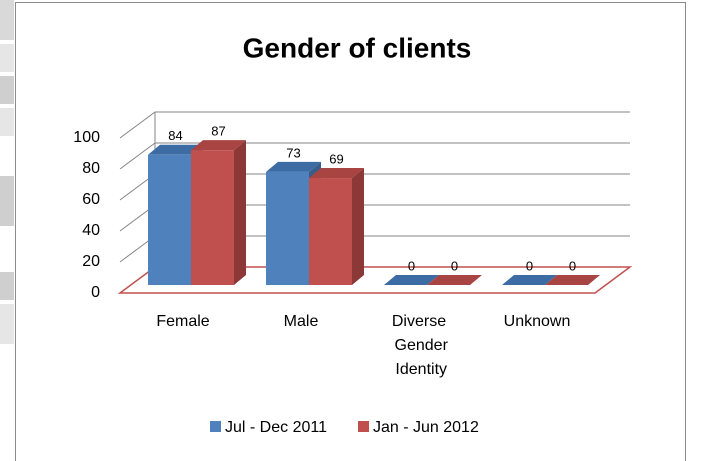  Describe the element at coordinates (537, 321) in the screenshot. I see `x-tick-label: Unknown` at that location.